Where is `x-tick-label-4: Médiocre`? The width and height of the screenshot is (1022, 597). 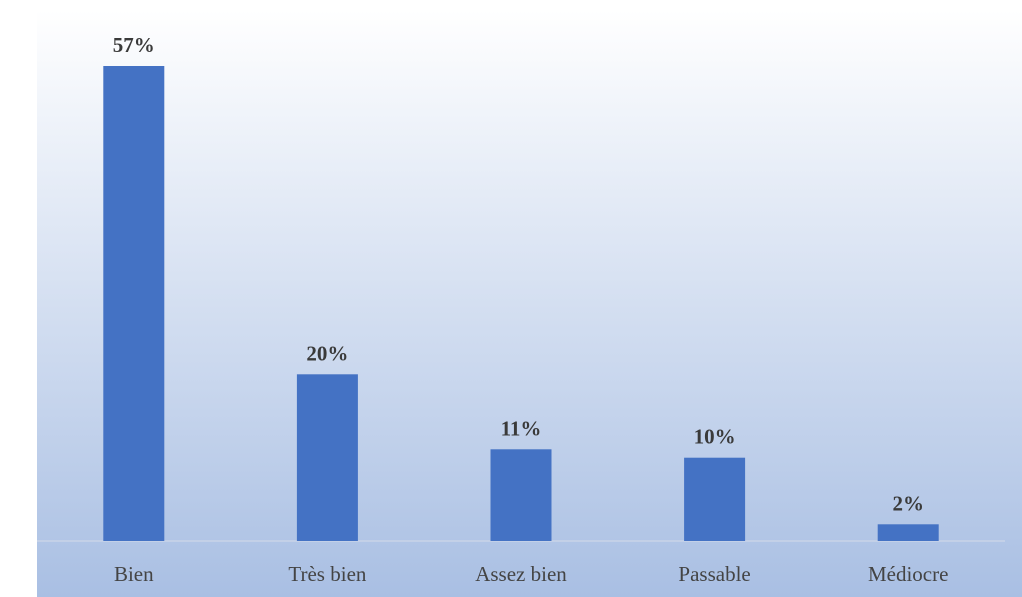
x-tick-label-4: Médiocre is located at coordinates (908, 574).